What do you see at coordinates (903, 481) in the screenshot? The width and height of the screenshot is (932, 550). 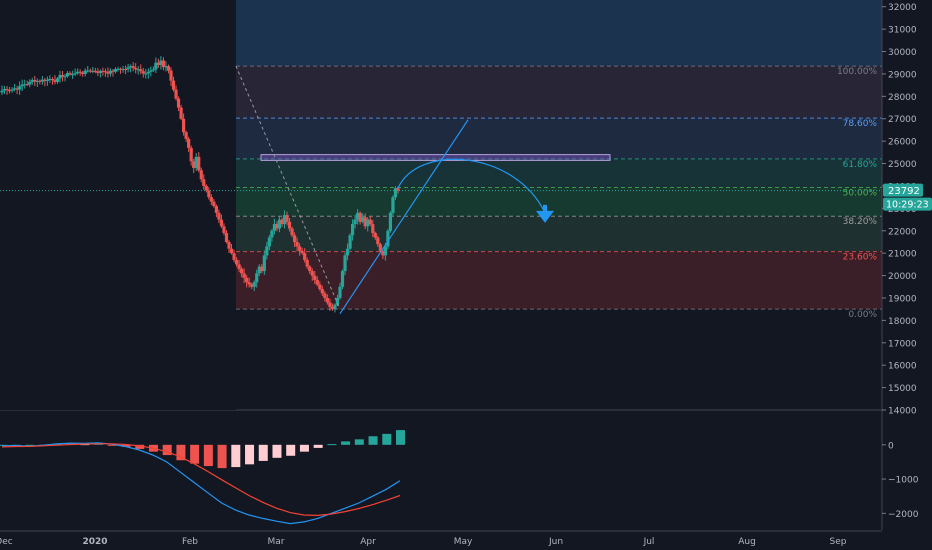 I see `macd-tick-label: −1000` at bounding box center [903, 481].